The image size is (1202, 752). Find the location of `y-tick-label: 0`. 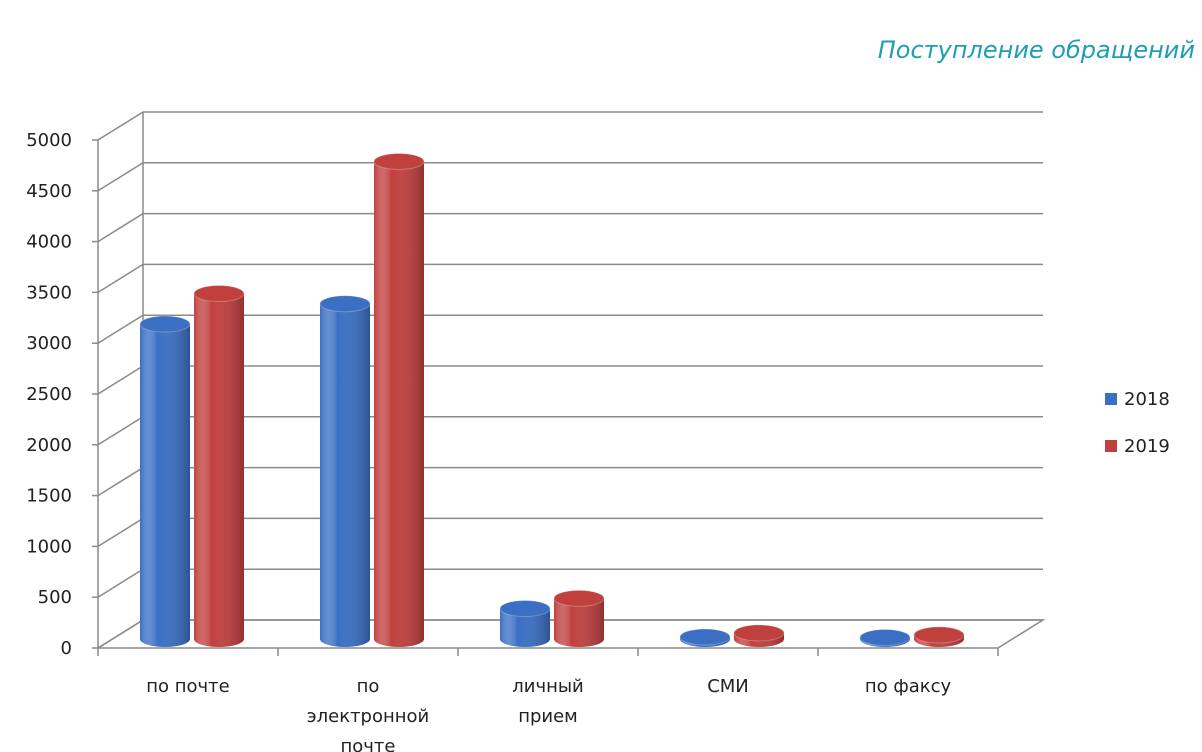

y-tick-label: 0 is located at coordinates (66, 648).